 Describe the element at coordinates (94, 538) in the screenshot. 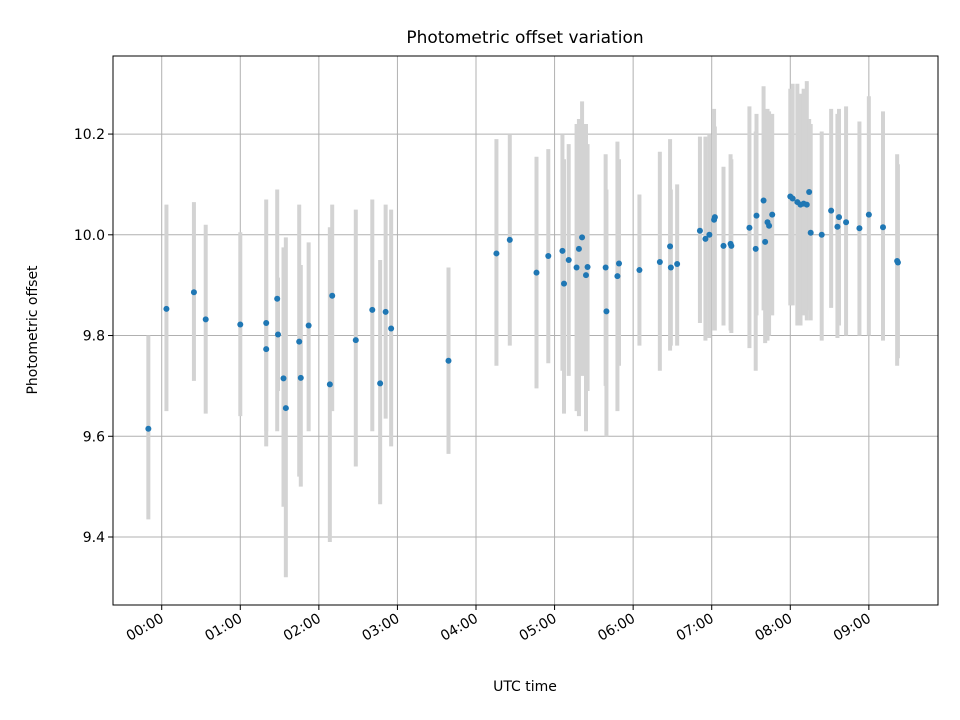

I see `y-tick-label: 9.4` at that location.